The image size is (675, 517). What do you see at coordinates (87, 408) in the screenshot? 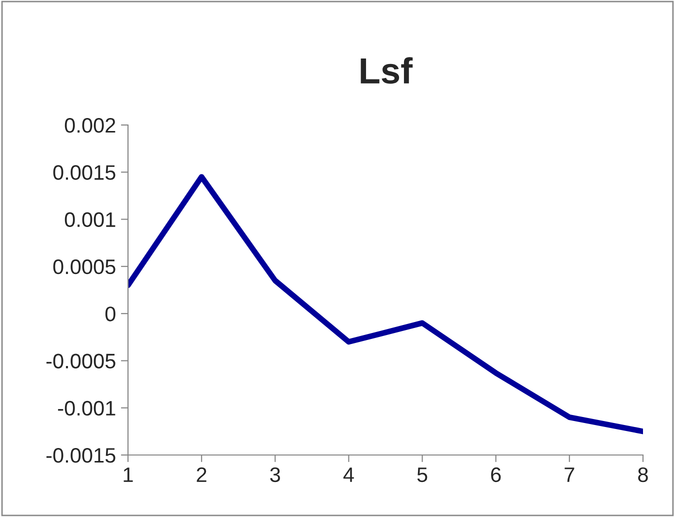
I see `y-tick-label: -0.001` at bounding box center [87, 408].